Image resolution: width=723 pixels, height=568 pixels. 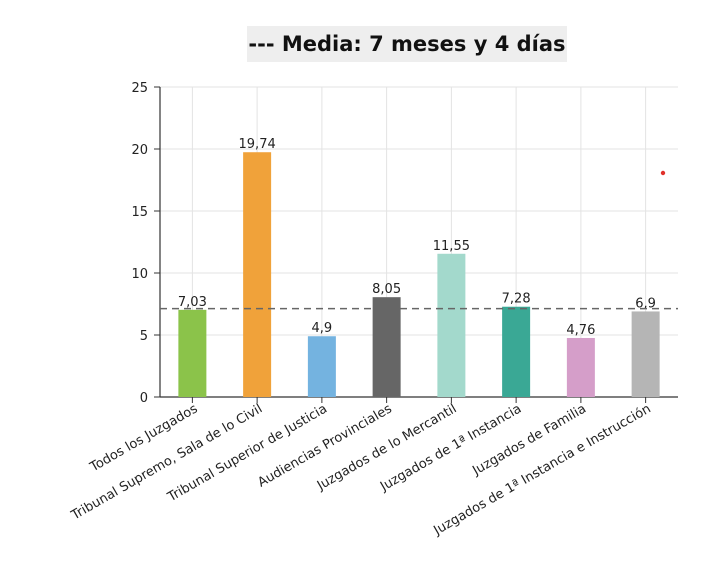 I want to click on x-tick-label: Juzgados de Familia, so click(x=529, y=440).